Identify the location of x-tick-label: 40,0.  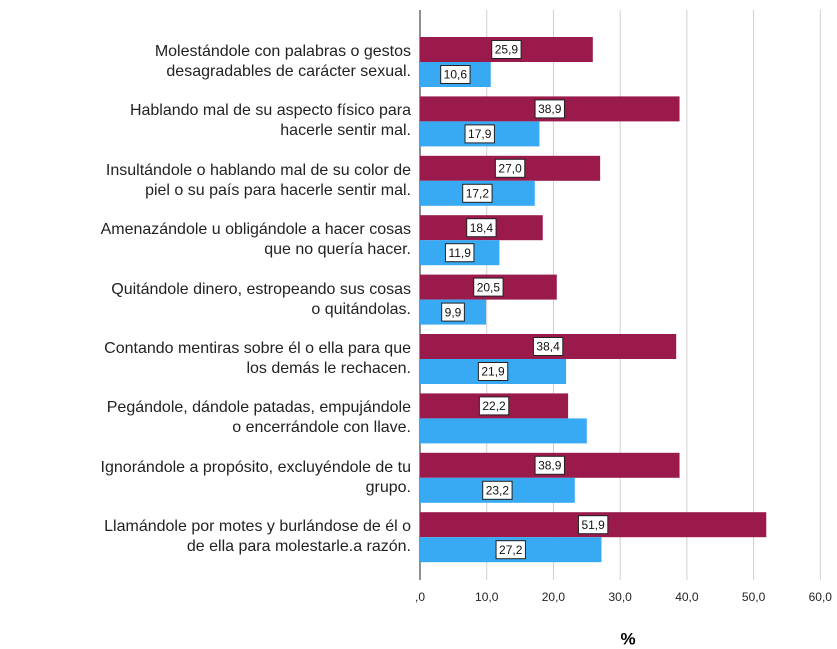
(687, 597).